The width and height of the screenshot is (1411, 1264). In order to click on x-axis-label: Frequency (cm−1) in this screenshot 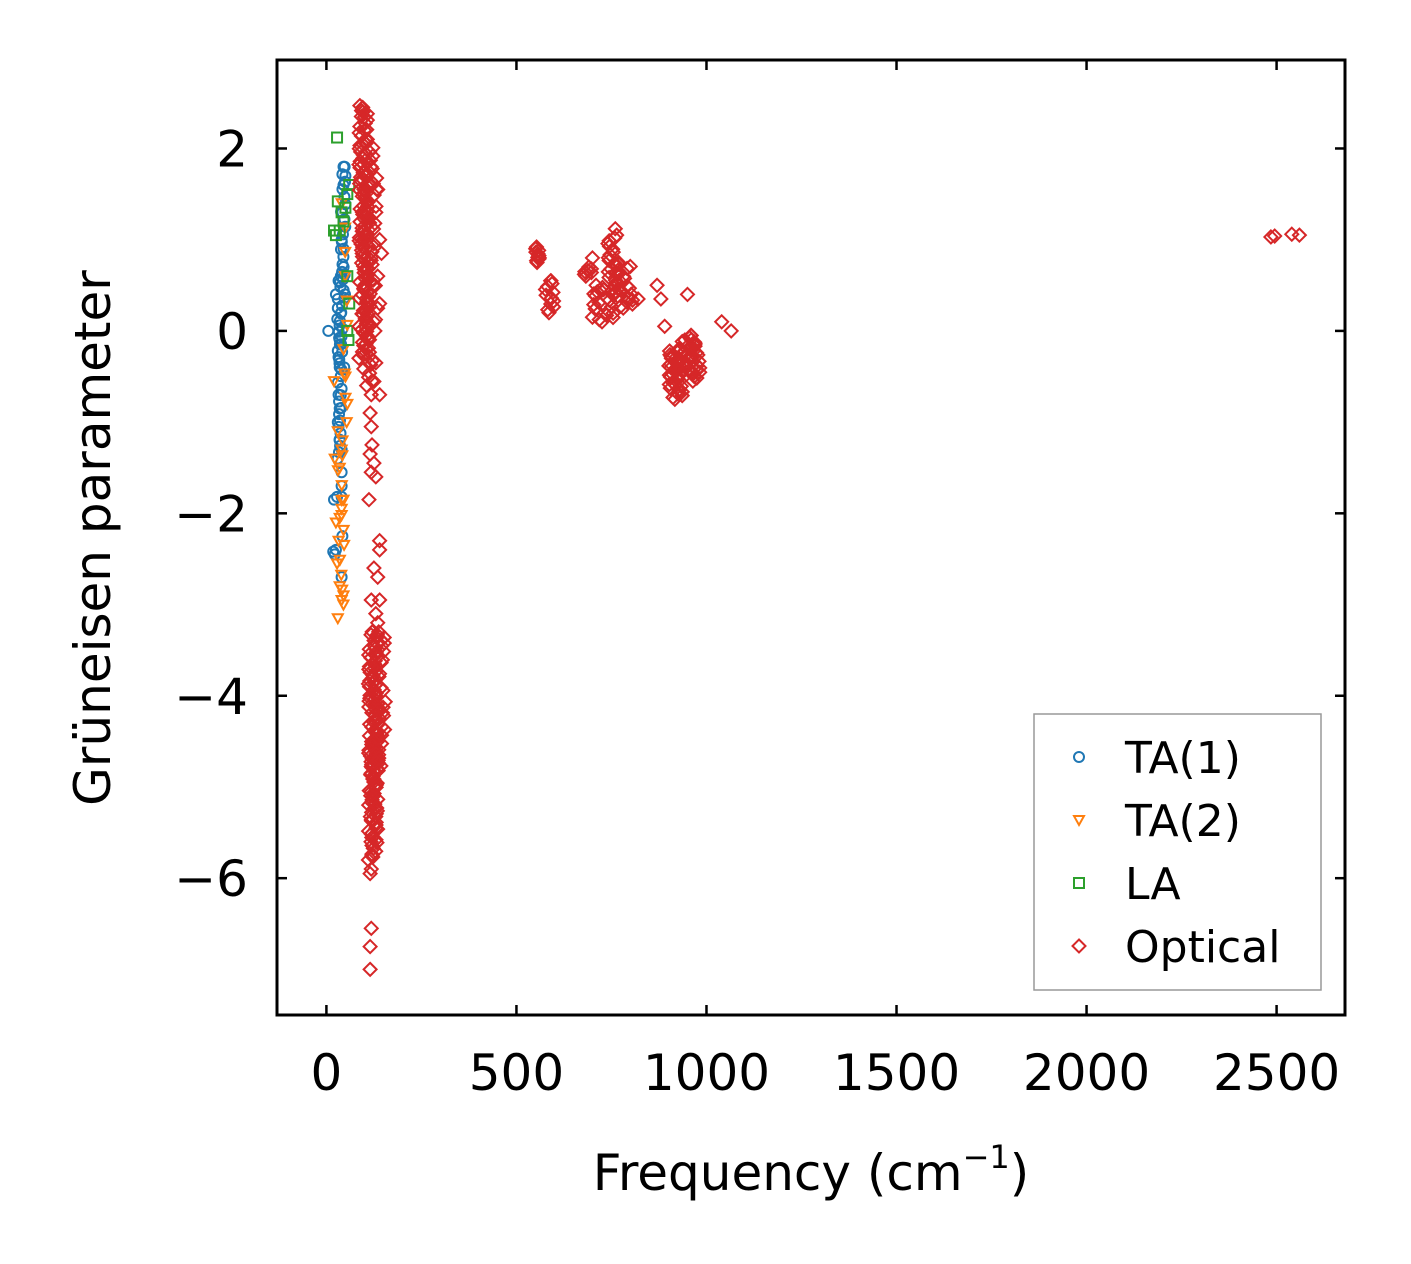, I will do `click(811, 1170)`.